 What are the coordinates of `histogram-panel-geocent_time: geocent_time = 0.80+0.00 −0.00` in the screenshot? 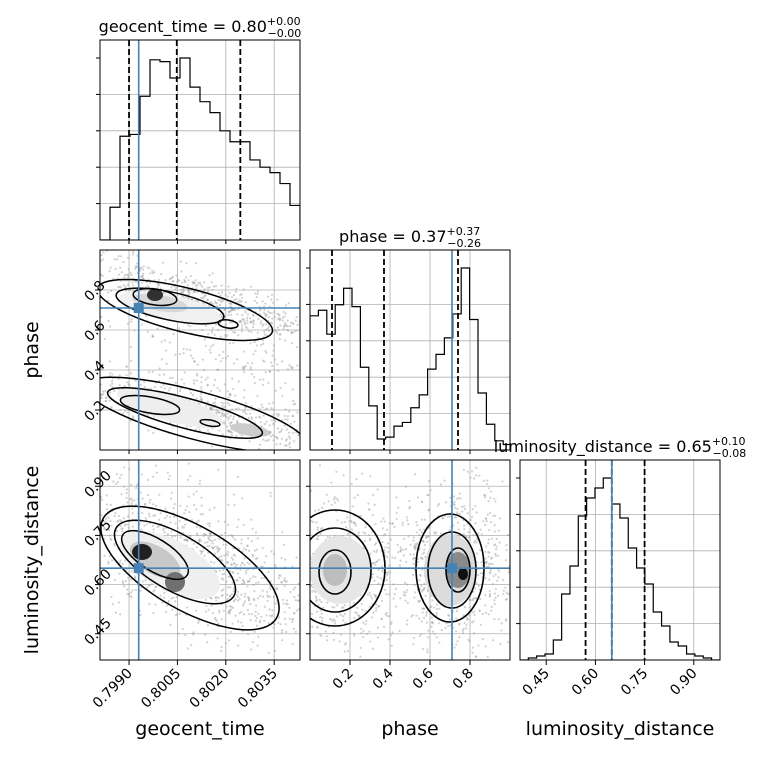 It's located at (198, 128).